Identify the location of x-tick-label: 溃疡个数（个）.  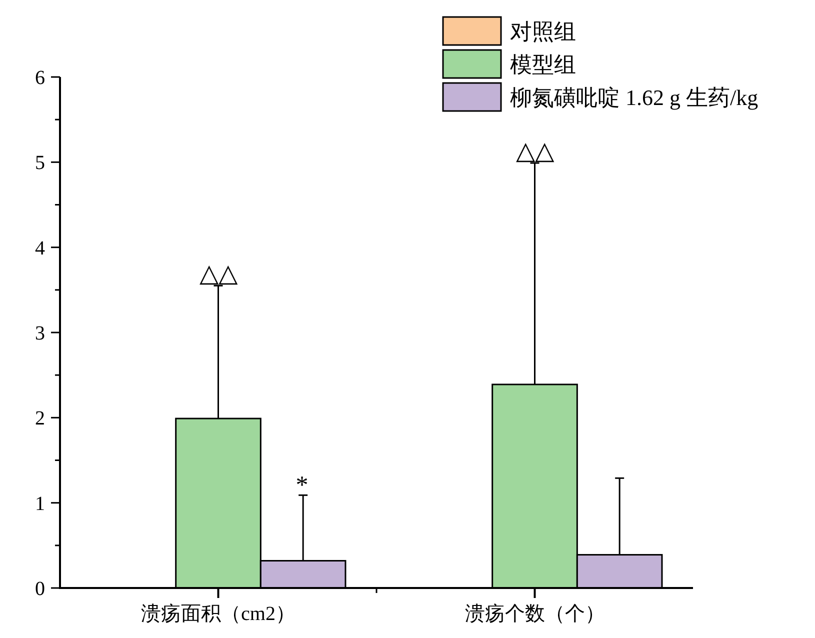
(534, 614).